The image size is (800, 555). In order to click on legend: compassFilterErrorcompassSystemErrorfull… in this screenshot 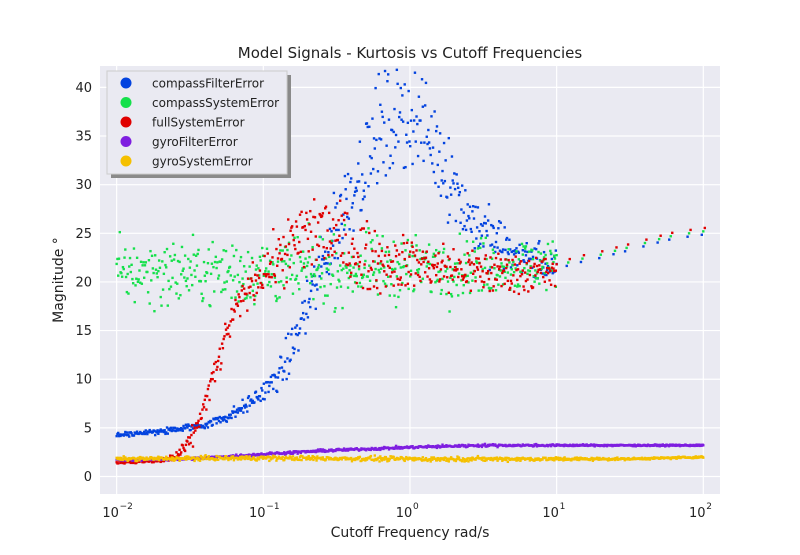, I will do `click(198, 124)`.